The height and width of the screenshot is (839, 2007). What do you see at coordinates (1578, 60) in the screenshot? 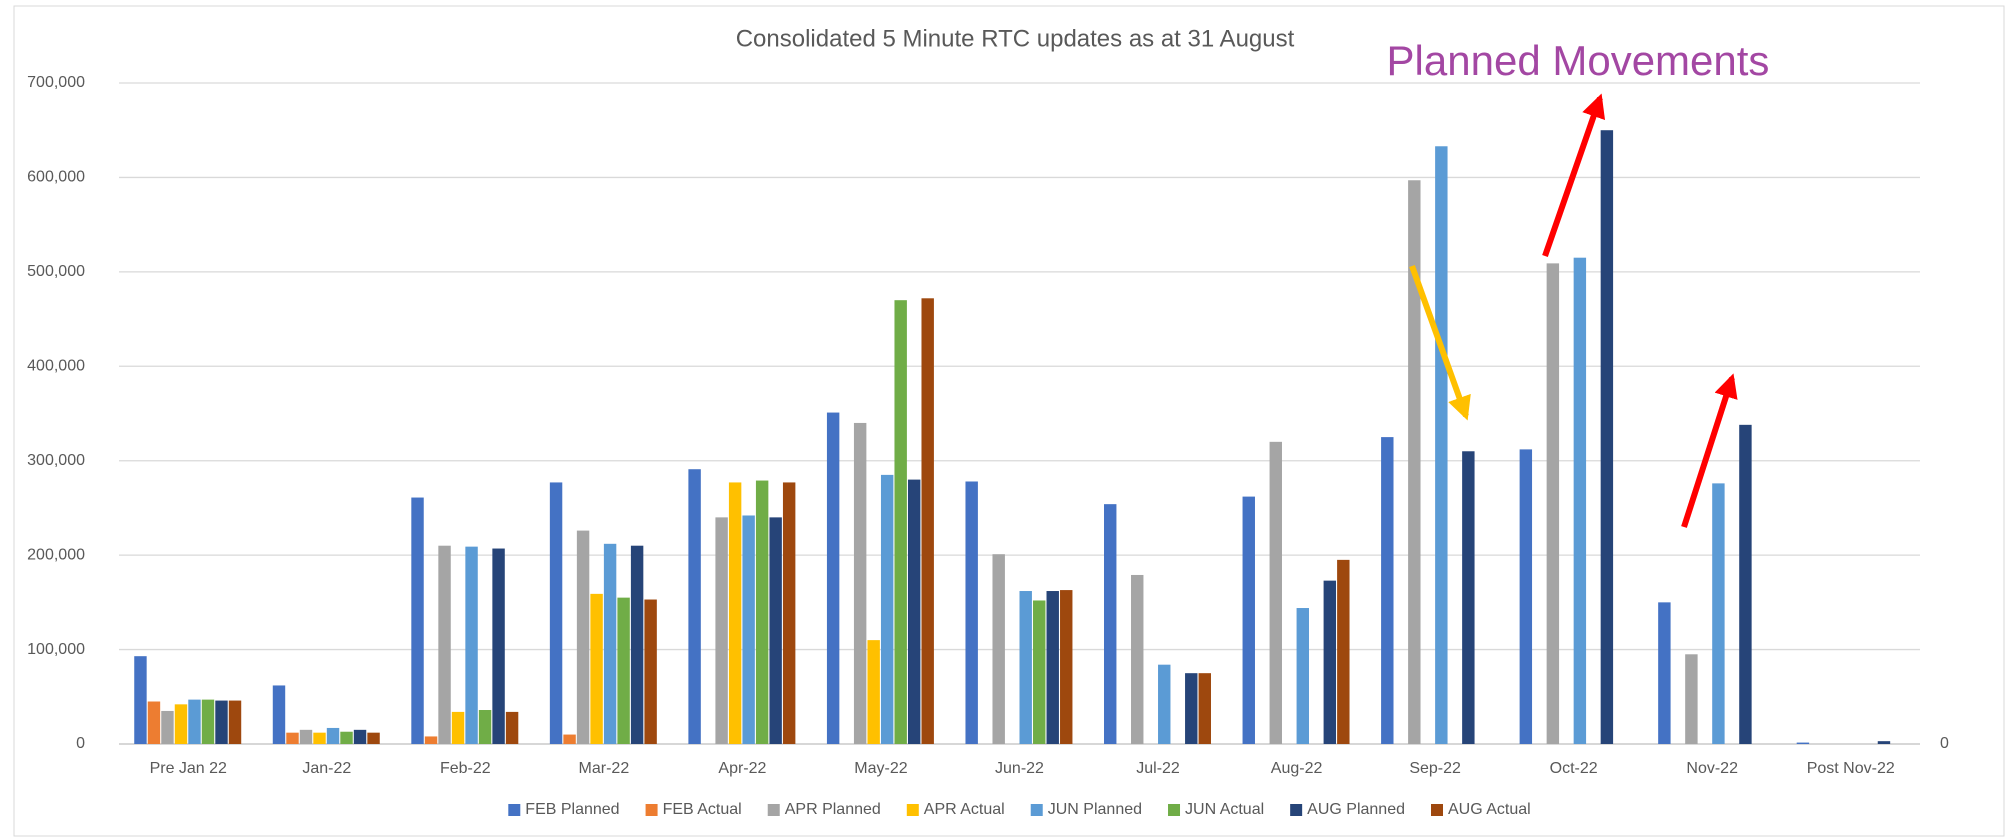
I see `annotation: Planned Movements` at bounding box center [1578, 60].